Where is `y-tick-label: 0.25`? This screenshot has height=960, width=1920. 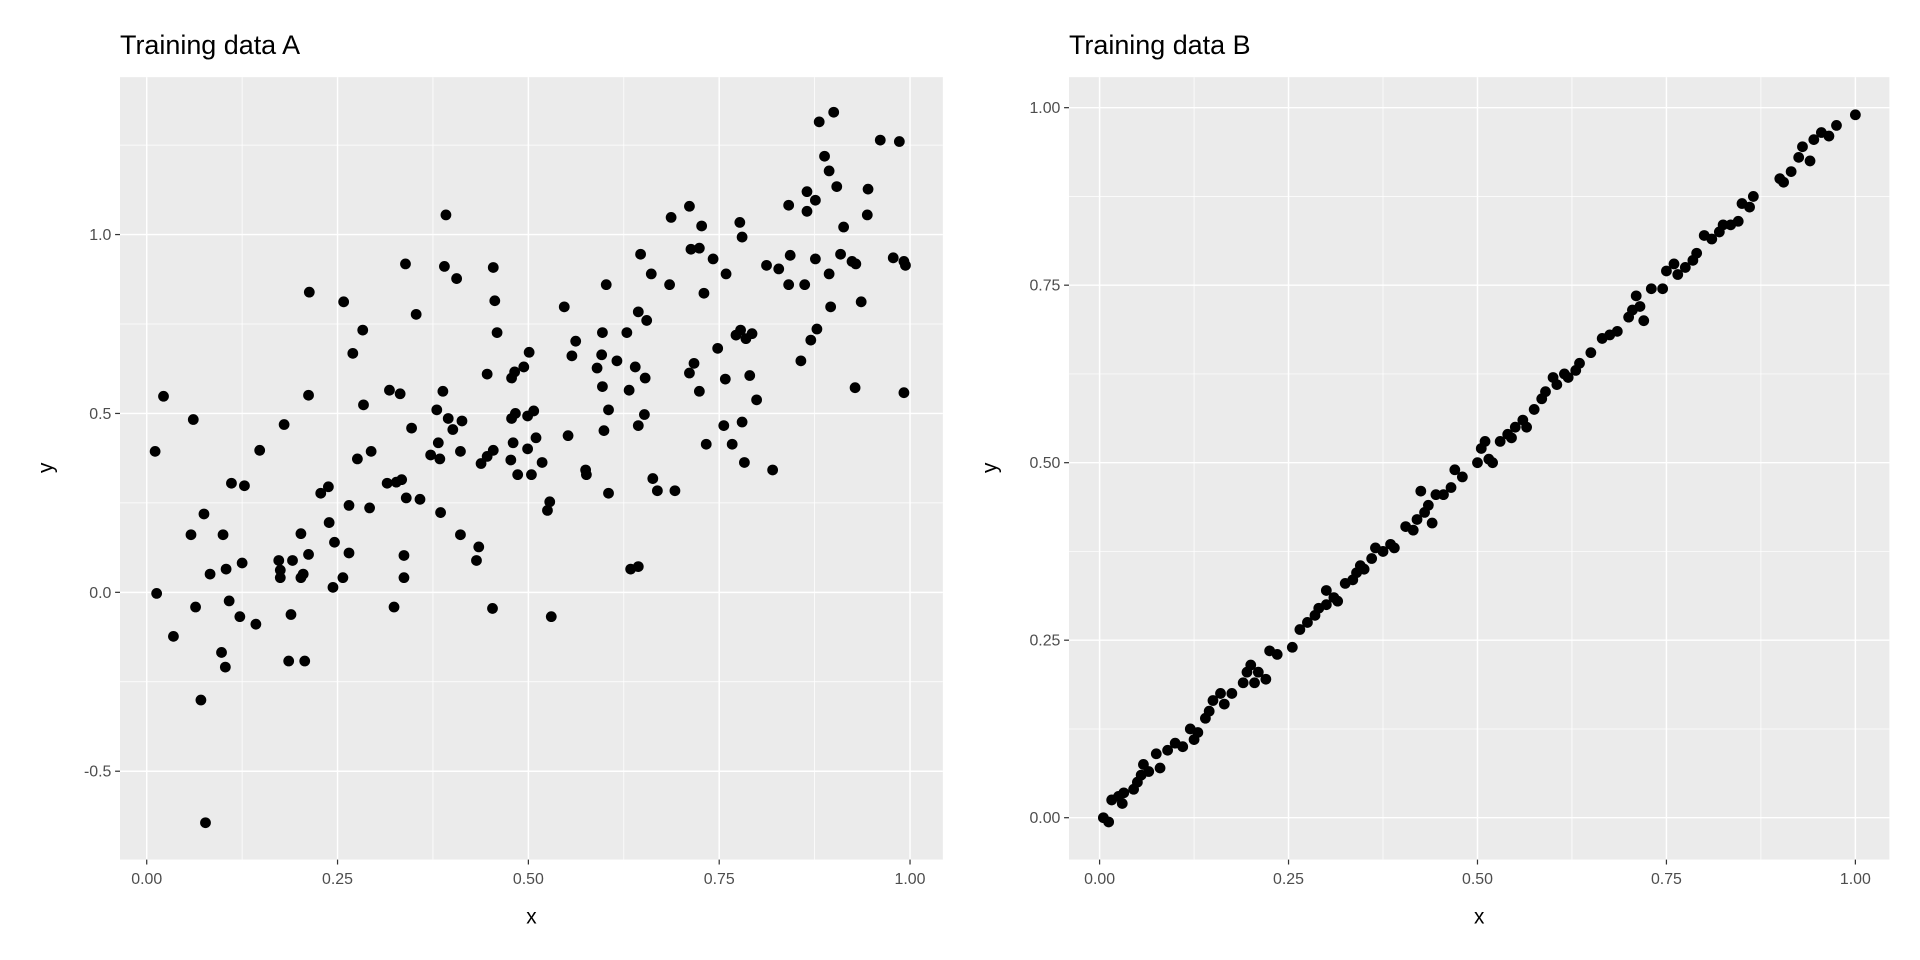 y-tick-label: 0.25 is located at coordinates (1044, 641).